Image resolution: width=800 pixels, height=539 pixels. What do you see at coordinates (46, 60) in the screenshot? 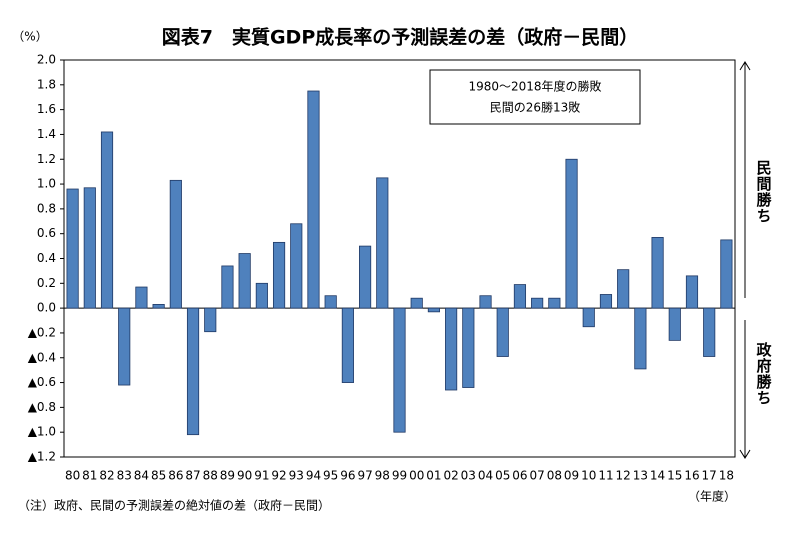
I see `y-tick-label: 2.0` at bounding box center [46, 60].